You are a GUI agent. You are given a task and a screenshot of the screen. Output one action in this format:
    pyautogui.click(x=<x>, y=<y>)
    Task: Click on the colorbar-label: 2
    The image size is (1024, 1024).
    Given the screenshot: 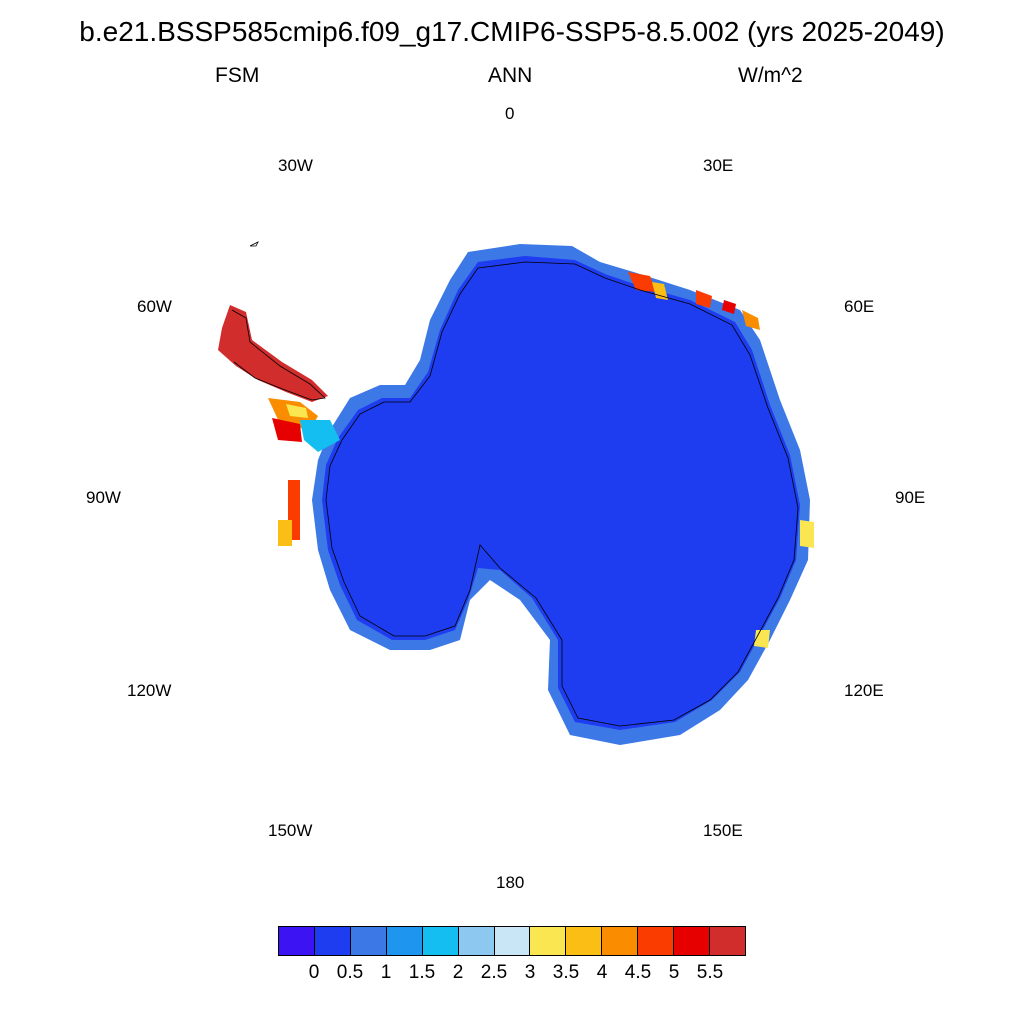 What is the action you would take?
    pyautogui.click(x=458, y=972)
    